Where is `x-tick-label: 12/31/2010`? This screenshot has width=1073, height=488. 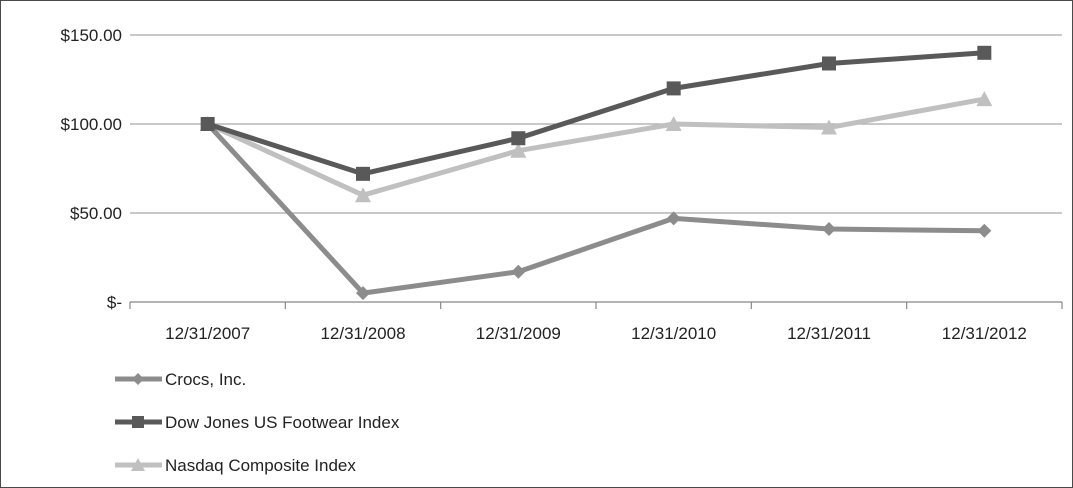
x-tick-label: 12/31/2010 is located at coordinates (673, 333).